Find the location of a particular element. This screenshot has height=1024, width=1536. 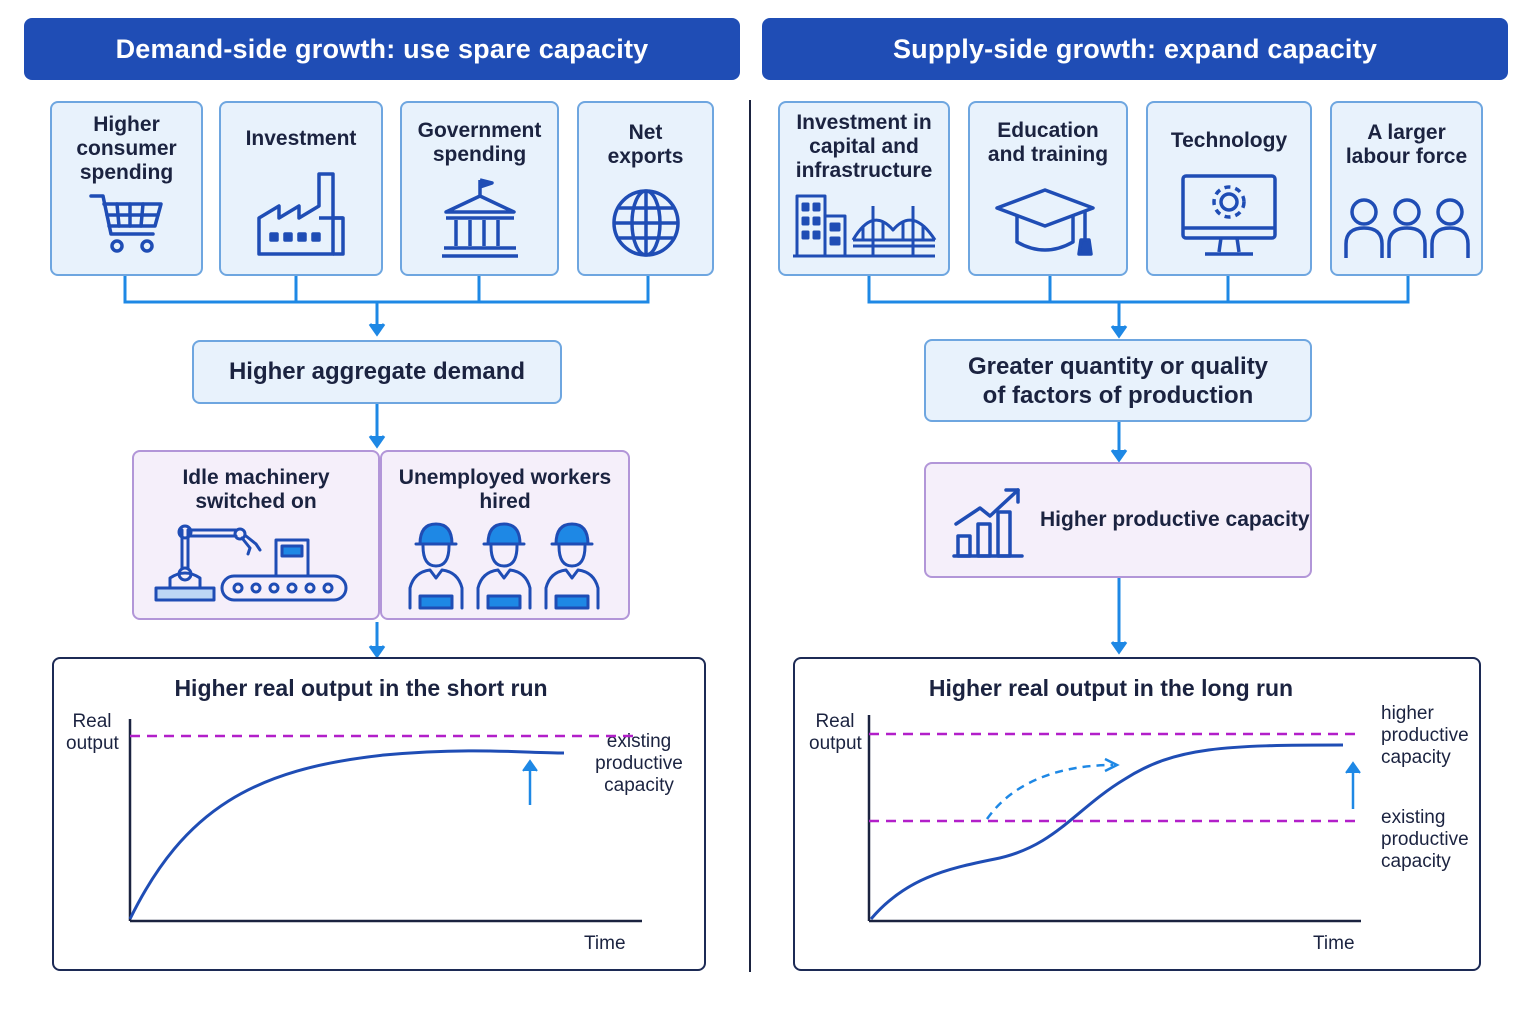

card-label: A larger labour force is located at coordinates (1406, 144).